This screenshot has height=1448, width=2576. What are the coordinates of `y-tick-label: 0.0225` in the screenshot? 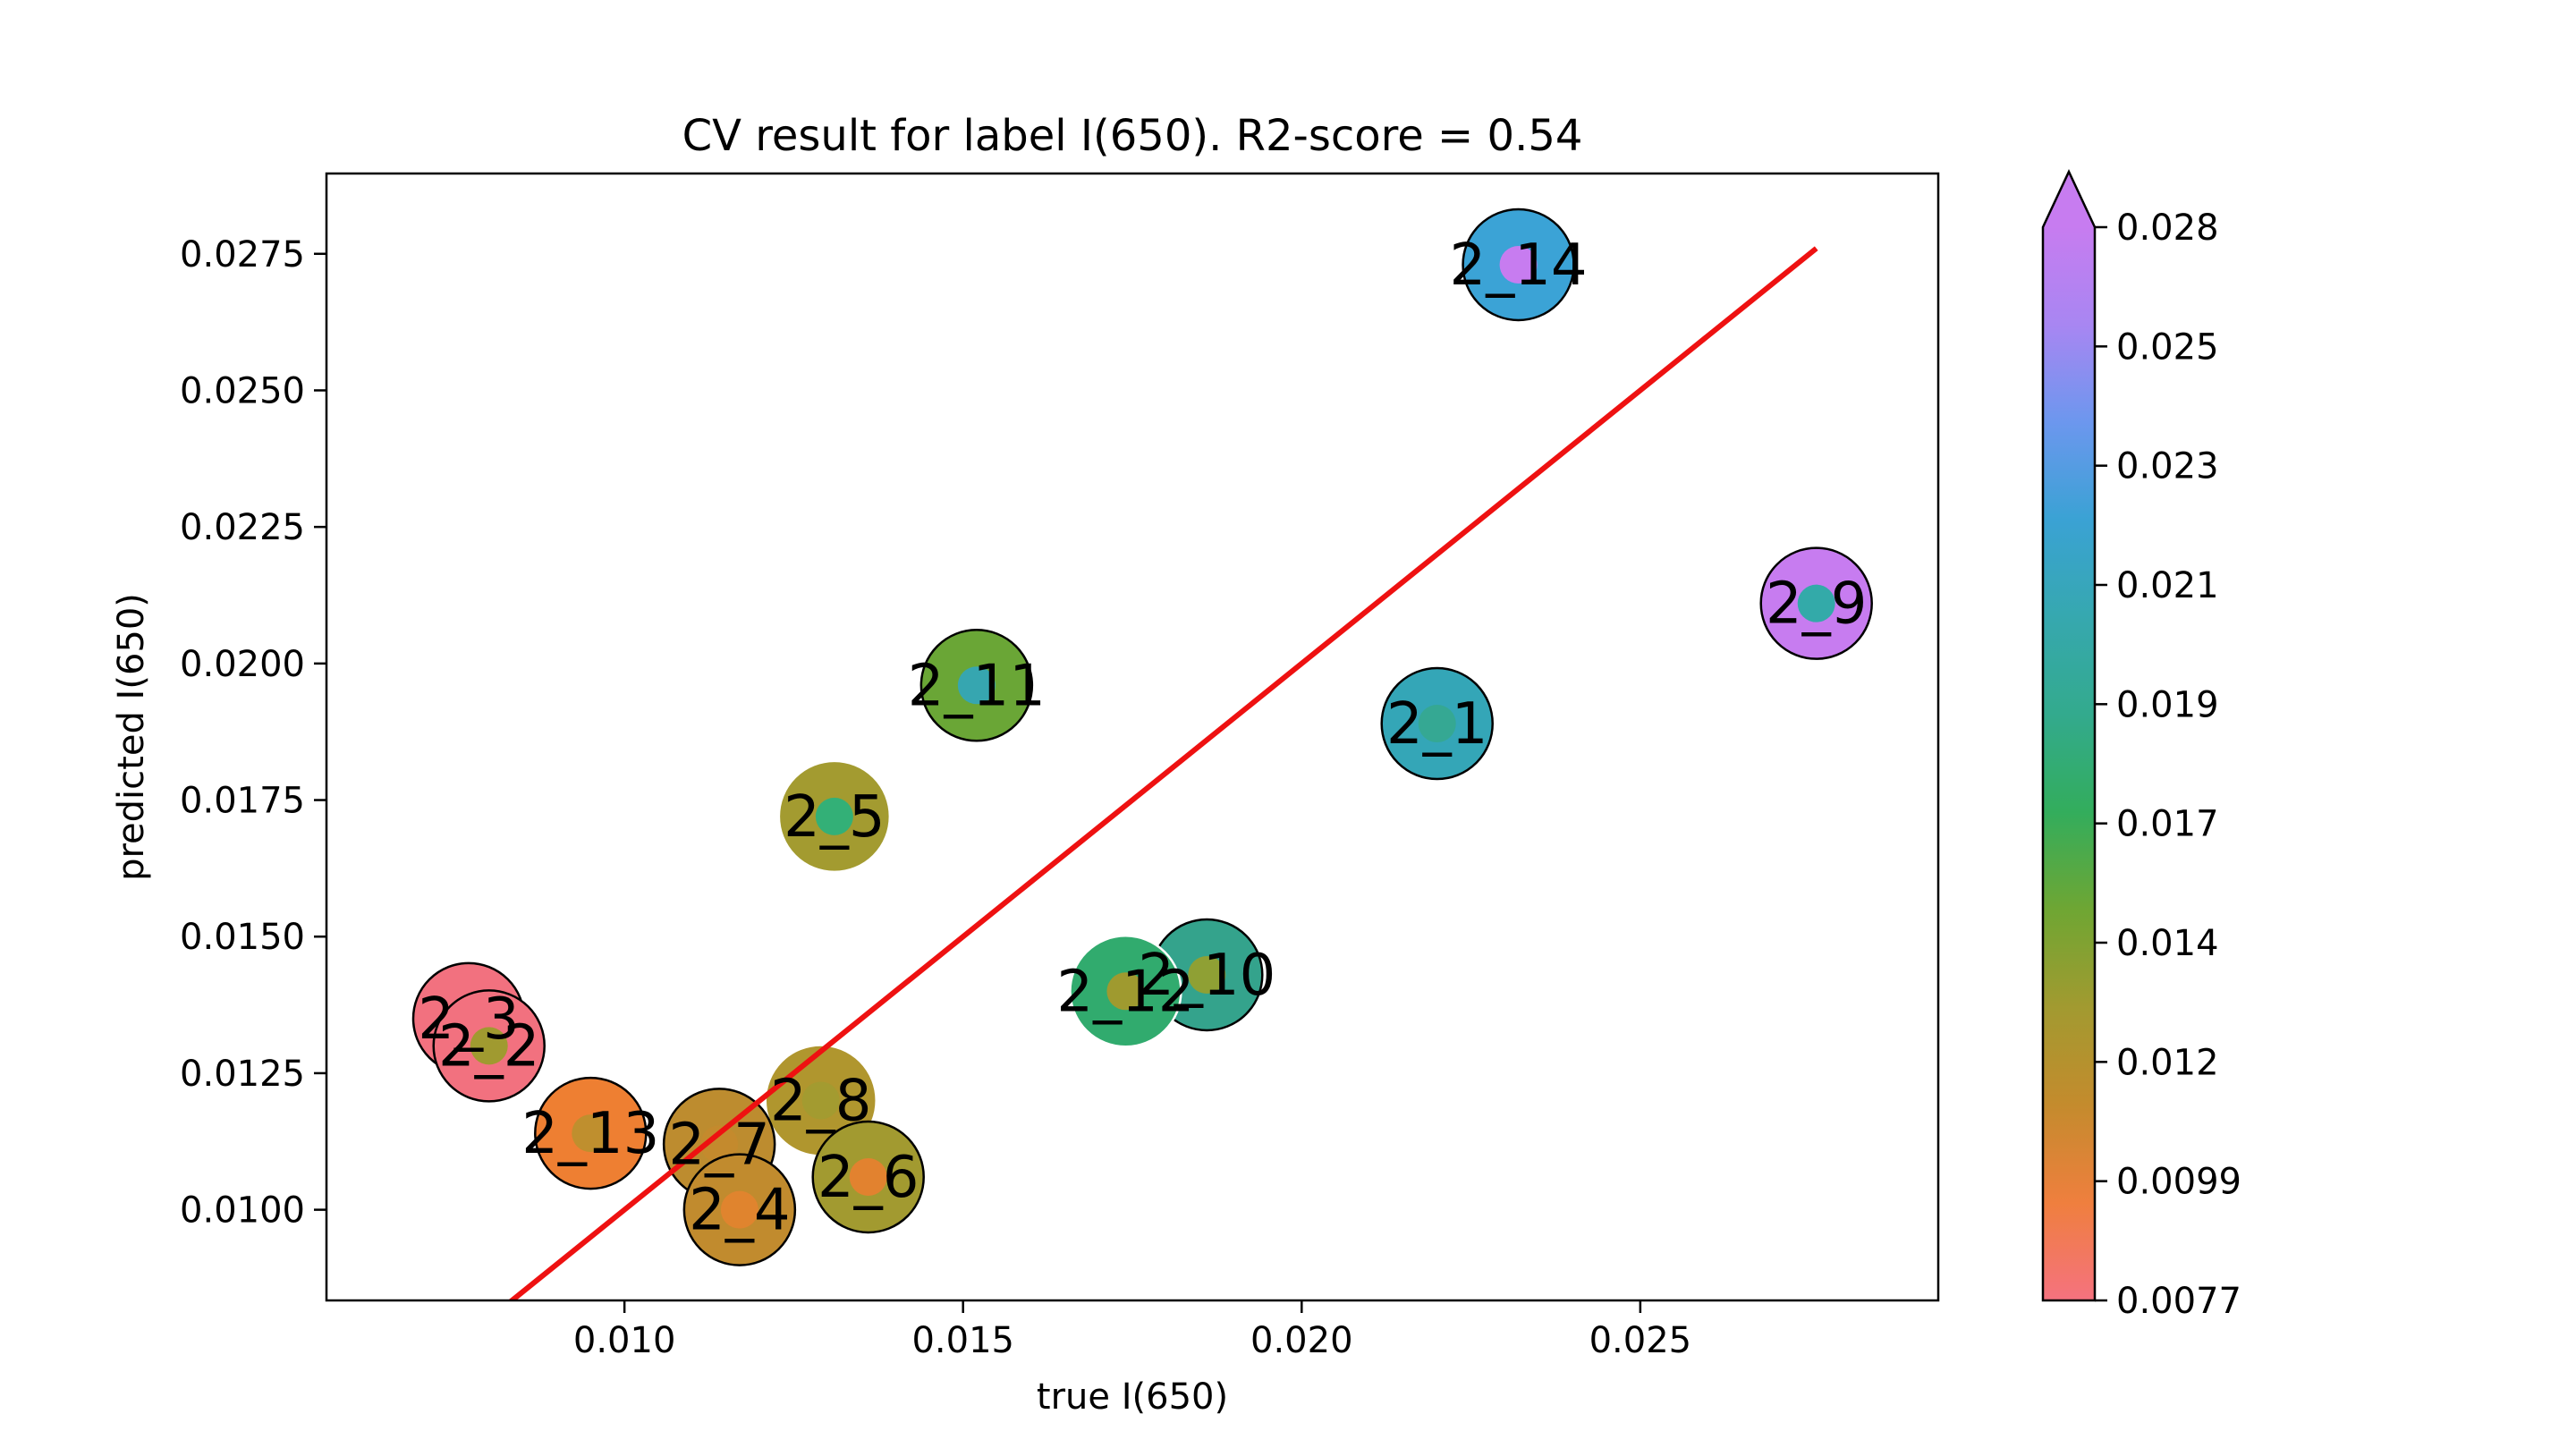 It's located at (242, 527).